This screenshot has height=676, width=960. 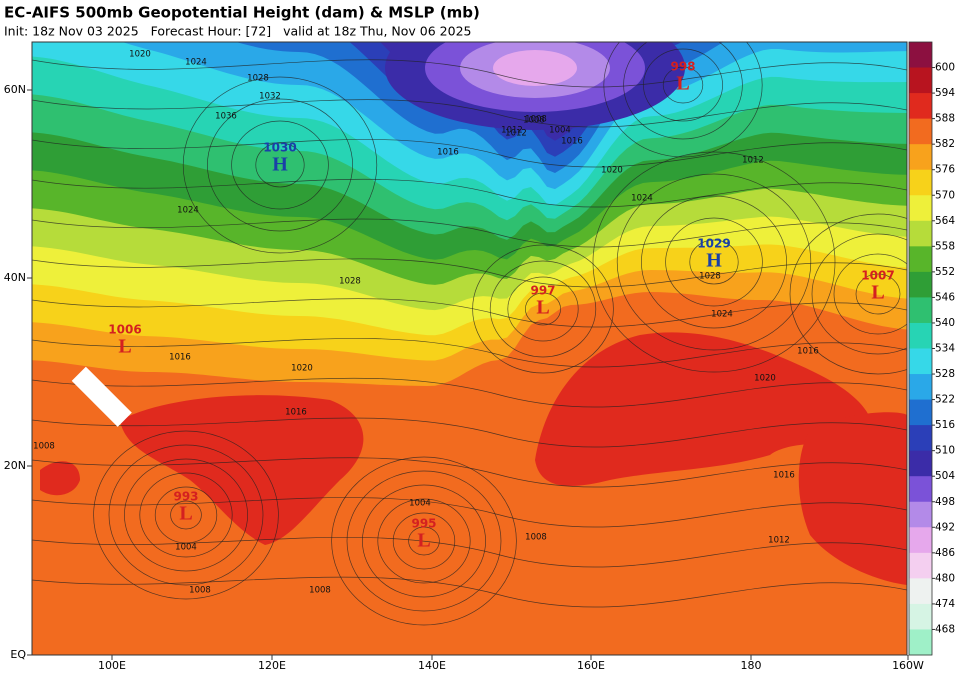 I want to click on colorbar-label: 492, so click(x=945, y=527).